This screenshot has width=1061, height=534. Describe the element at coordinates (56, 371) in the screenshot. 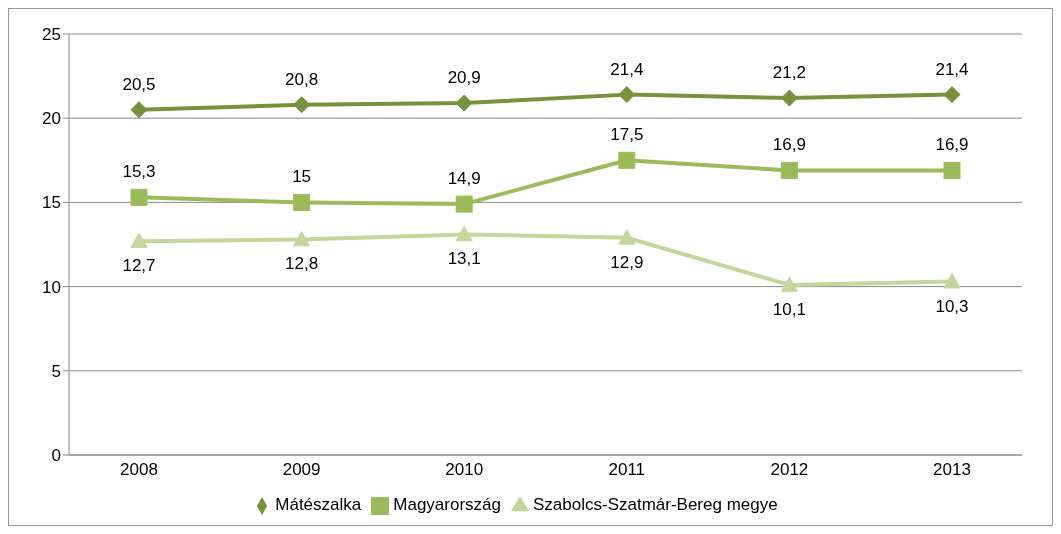

I see `y-tick-label: 5` at that location.